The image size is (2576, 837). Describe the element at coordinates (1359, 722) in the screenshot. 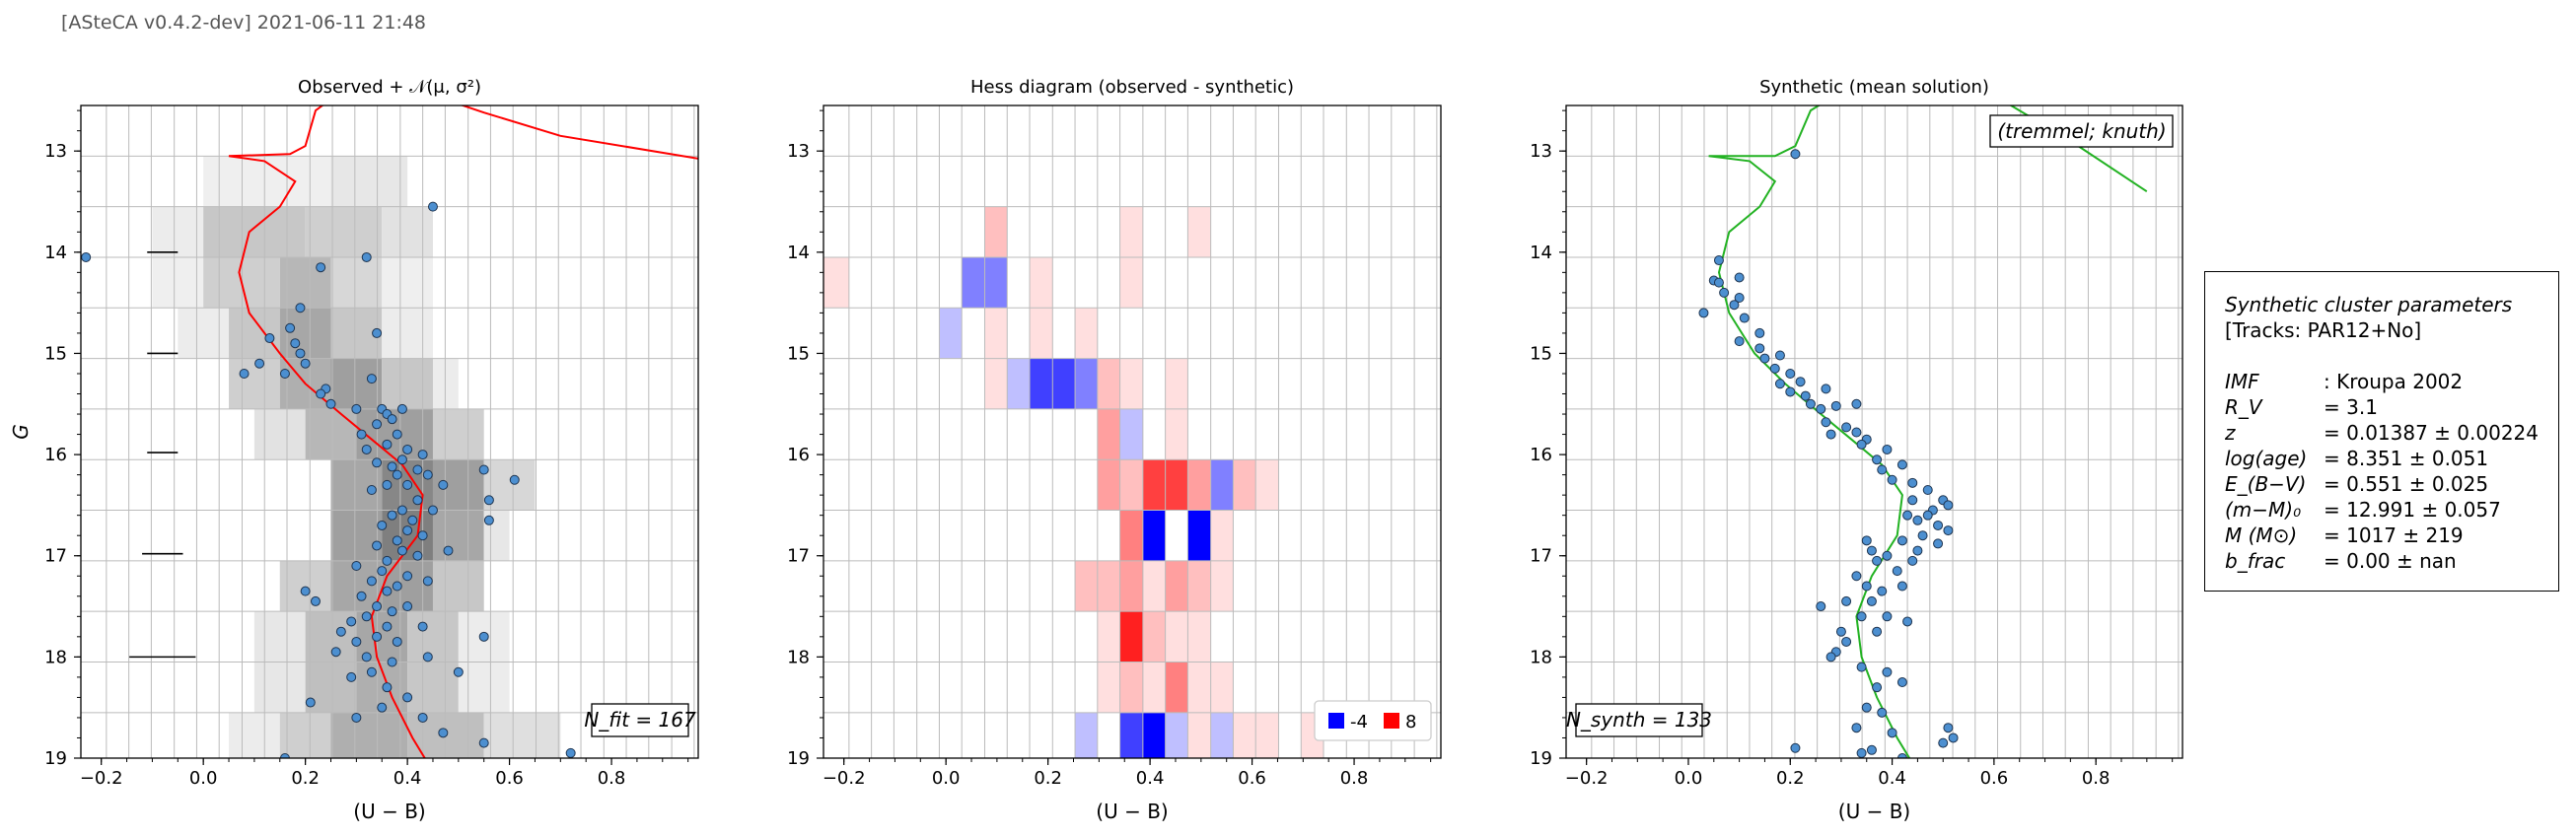

I see `legend-label: -4` at that location.